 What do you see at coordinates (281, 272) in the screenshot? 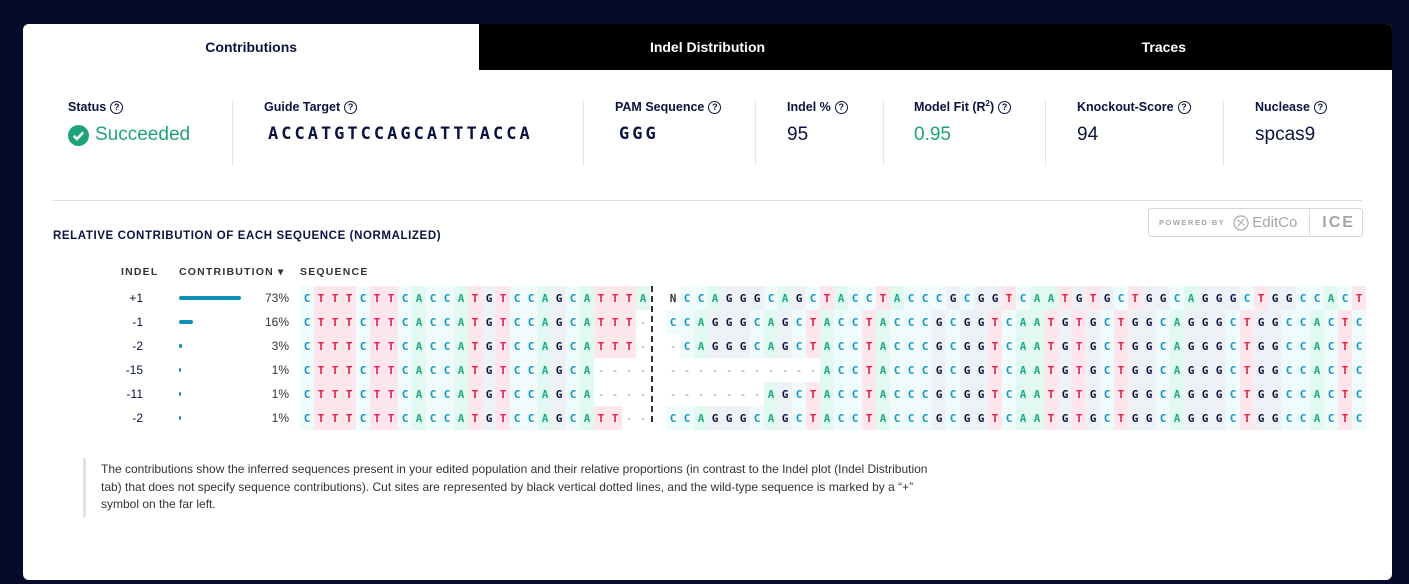
I see `sort-descending-icon: ▾` at bounding box center [281, 272].